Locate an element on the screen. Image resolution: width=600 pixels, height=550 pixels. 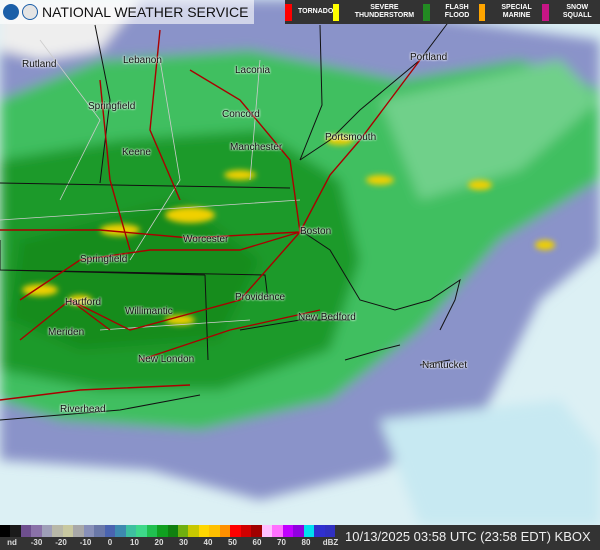
city-label: Portsmouth is located at coordinates (351, 137).